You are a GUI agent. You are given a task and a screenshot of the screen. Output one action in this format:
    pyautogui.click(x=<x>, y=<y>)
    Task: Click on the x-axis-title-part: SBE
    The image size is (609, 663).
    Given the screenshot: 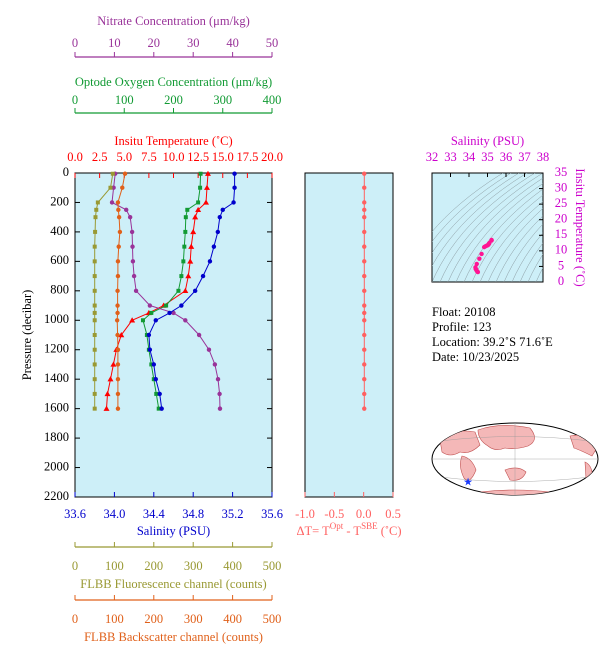 What is the action you would take?
    pyautogui.click(x=369, y=526)
    